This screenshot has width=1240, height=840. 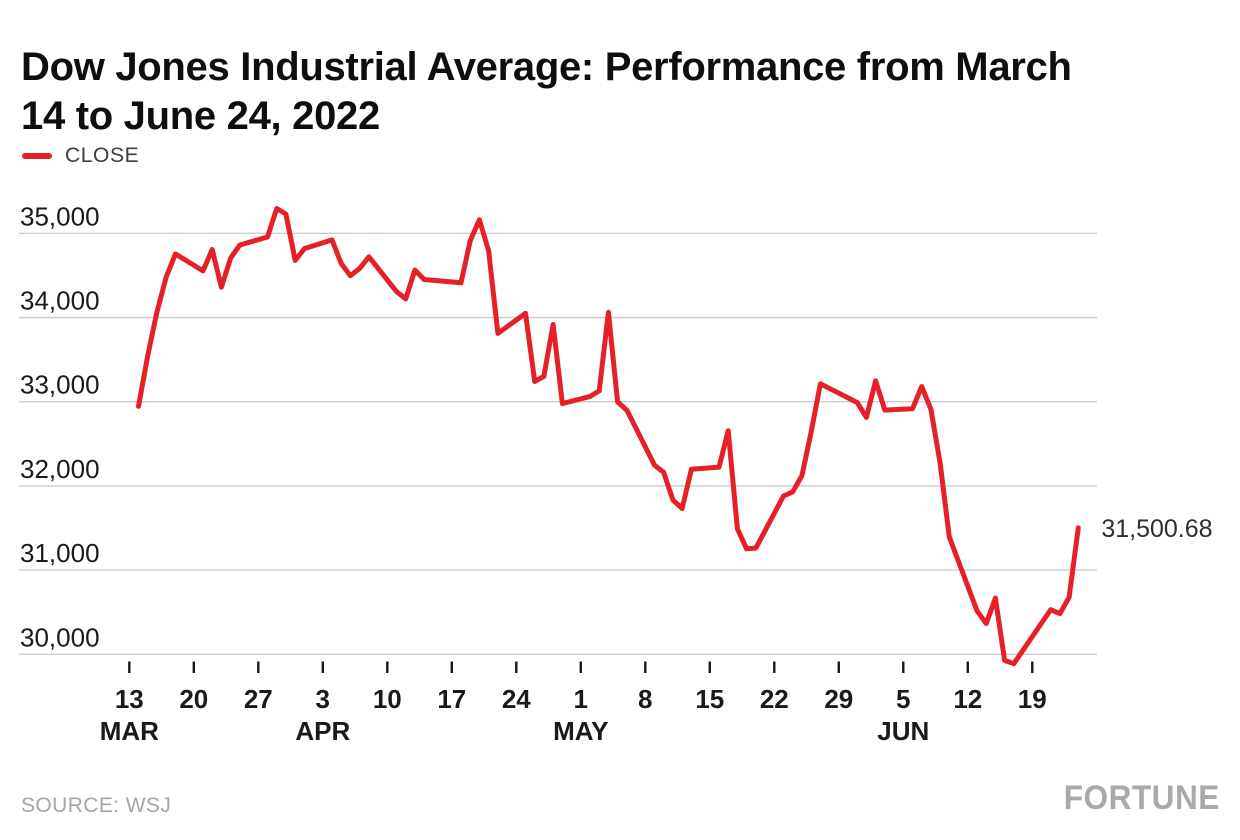 What do you see at coordinates (102, 155) in the screenshot?
I see `legend-label: CLOSE` at bounding box center [102, 155].